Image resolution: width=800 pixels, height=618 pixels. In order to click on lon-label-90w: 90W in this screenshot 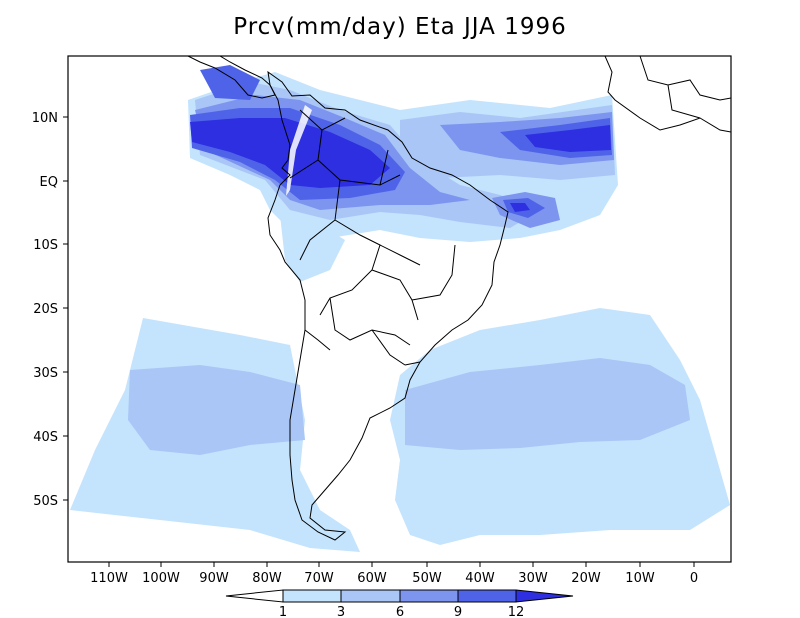, I will do `click(214, 578)`.